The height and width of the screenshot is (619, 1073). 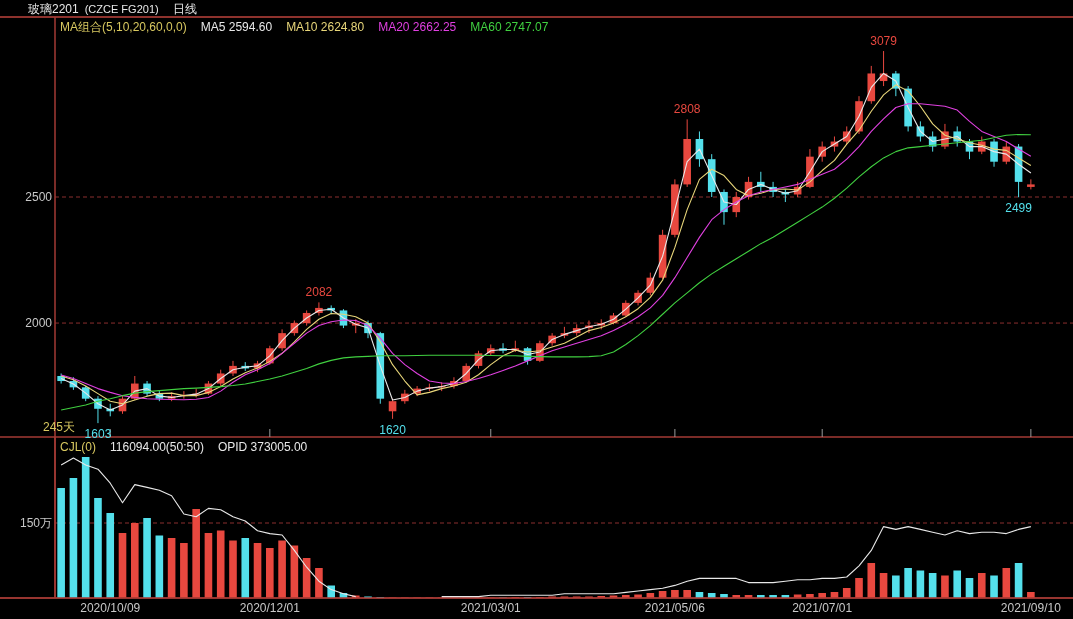 I want to click on annotation: 2808, so click(x=687, y=109).